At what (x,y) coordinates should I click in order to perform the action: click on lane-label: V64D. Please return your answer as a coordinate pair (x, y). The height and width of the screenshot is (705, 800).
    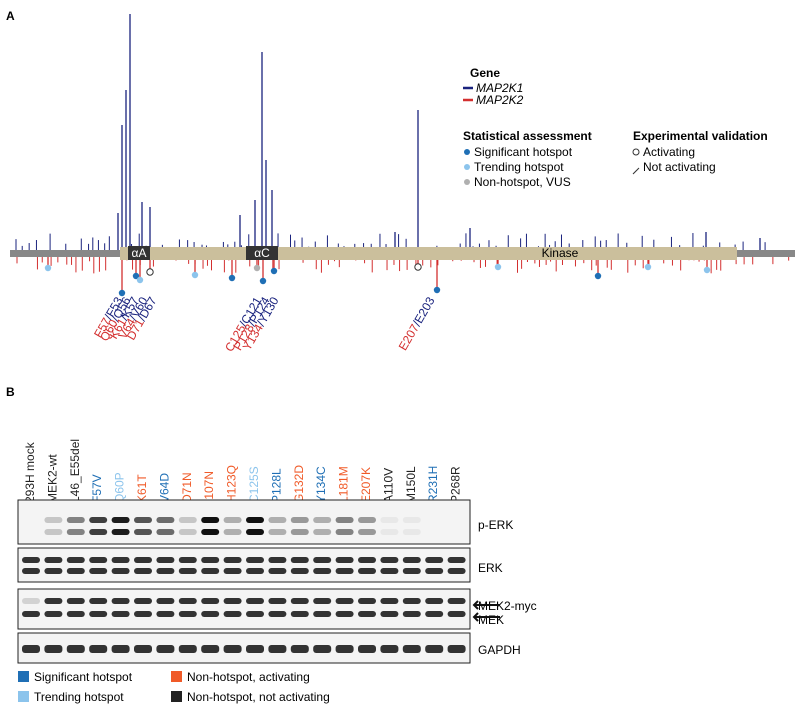
    Looking at the image, I should click on (164, 488).